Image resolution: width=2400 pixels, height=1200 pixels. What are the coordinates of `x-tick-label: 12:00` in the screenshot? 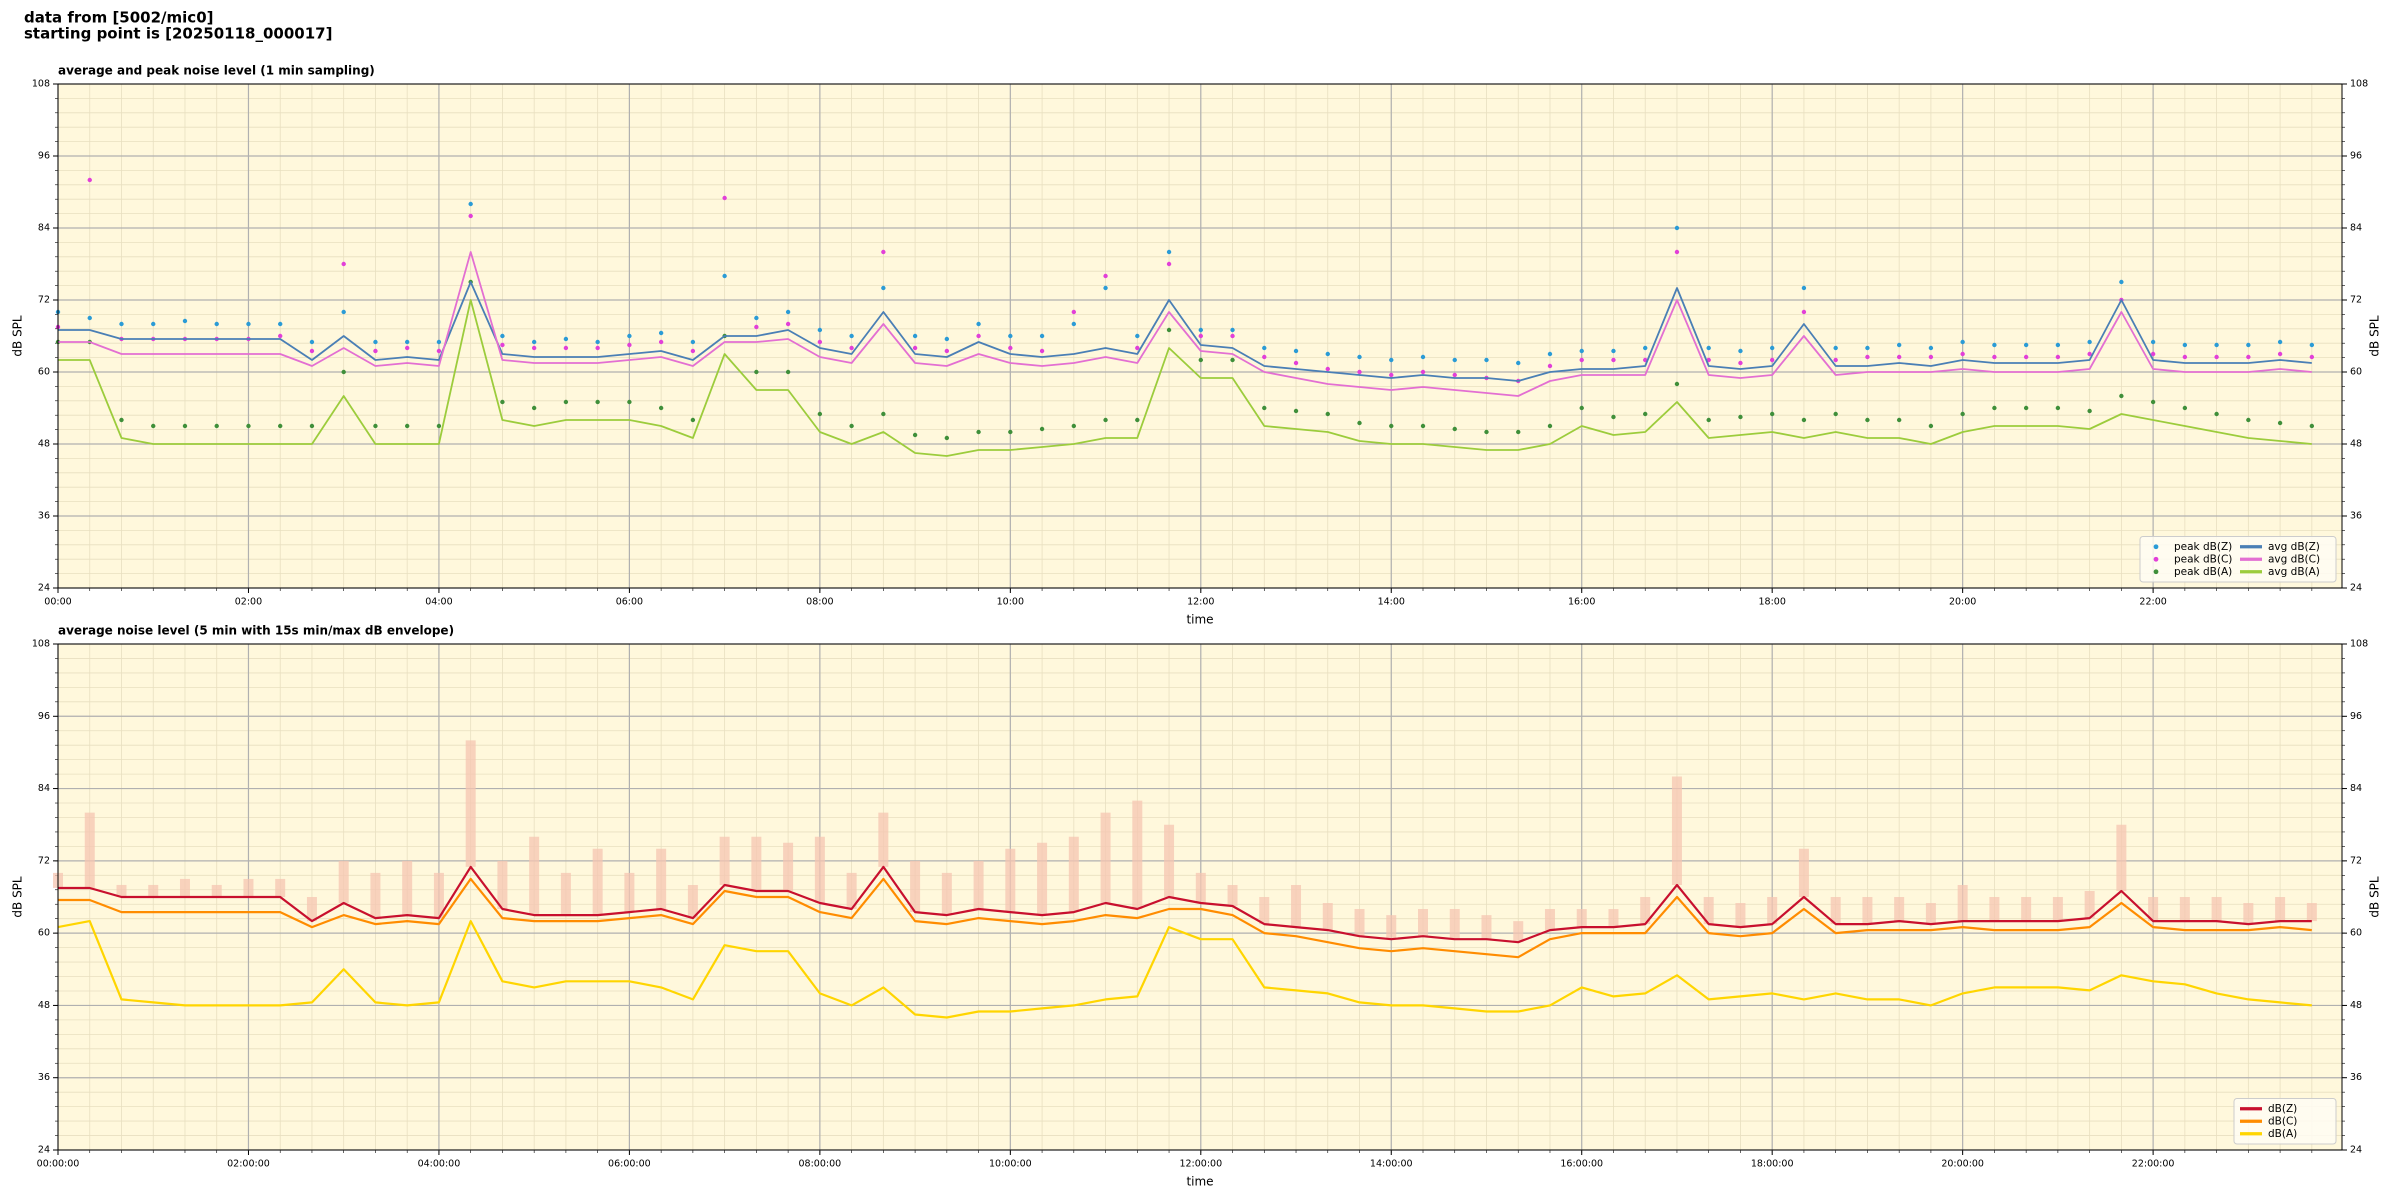 It's located at (1200, 602).